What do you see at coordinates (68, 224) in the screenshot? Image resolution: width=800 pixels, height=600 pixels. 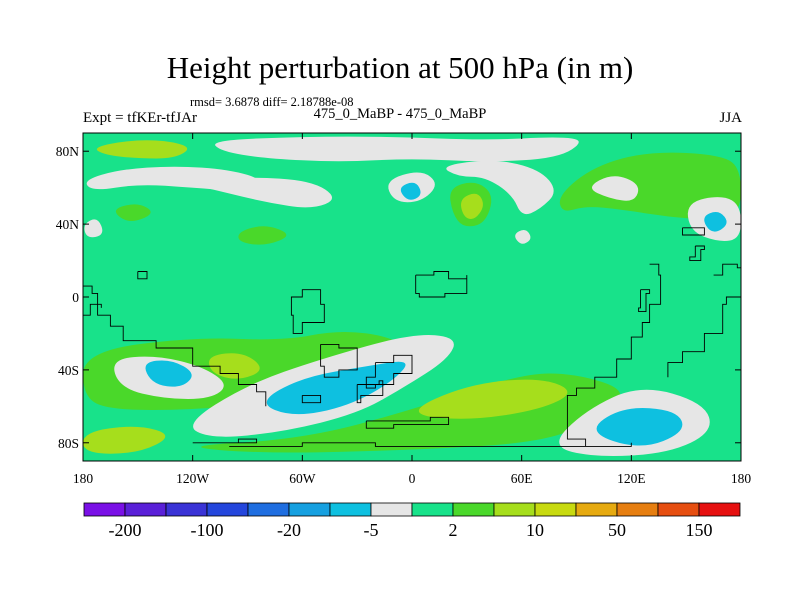 I see `y-tick-label-1: 40N` at bounding box center [68, 224].